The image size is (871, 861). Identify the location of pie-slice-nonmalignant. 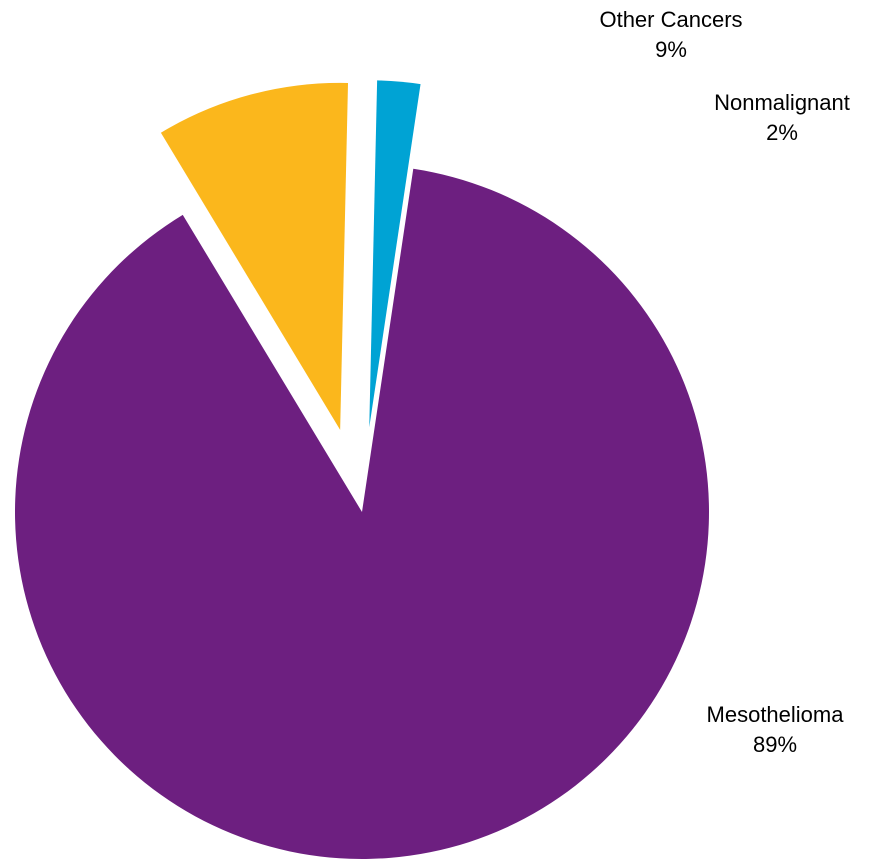
(395, 254).